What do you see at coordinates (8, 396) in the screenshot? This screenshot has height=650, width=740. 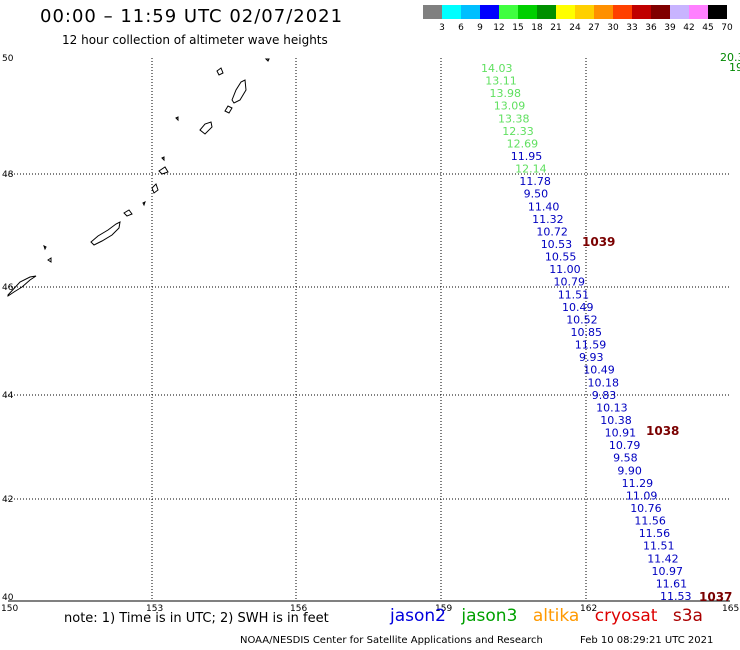 I see `lat-label: 44` at bounding box center [8, 396].